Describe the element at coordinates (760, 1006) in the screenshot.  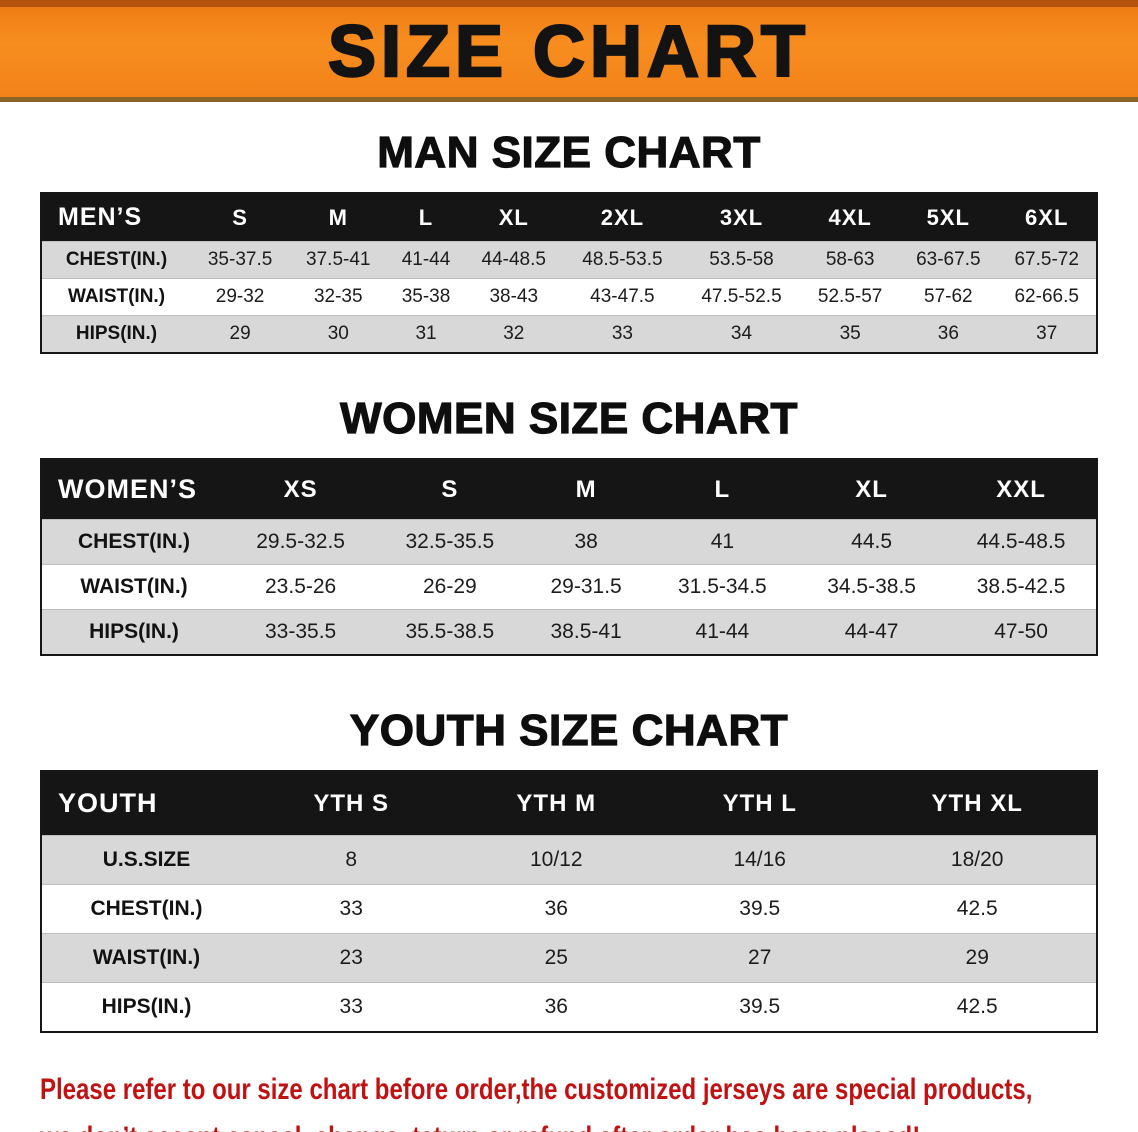
I see `size-value-cell: 39.5` at that location.